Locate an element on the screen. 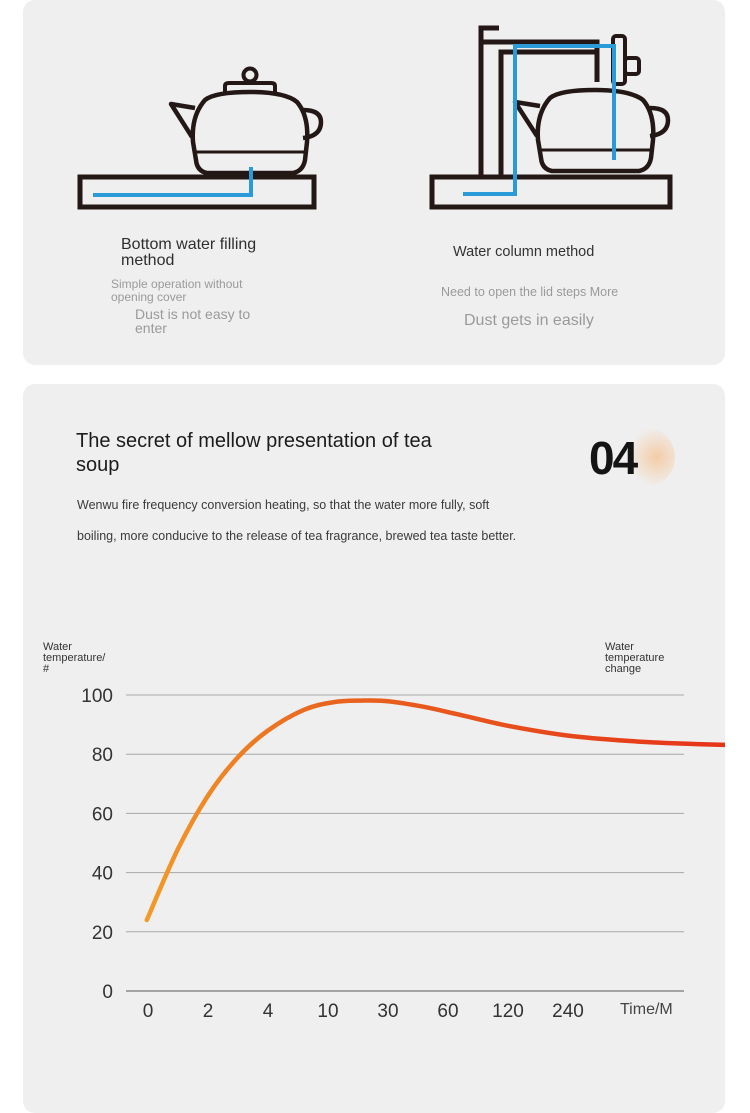  method-pro-note: Dust is not easy to enter is located at coordinates (193, 321).